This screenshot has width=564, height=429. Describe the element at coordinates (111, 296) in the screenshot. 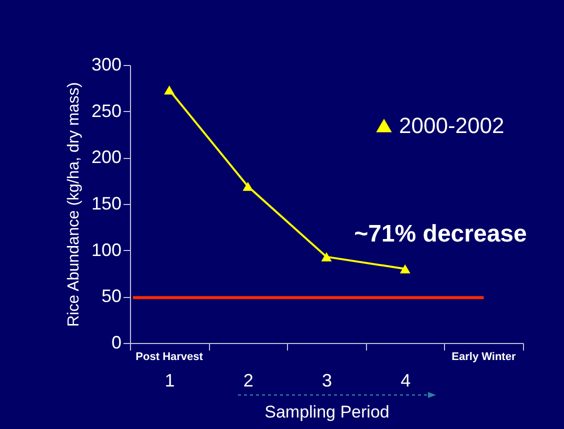

I see `y-tick-label: 50` at that location.